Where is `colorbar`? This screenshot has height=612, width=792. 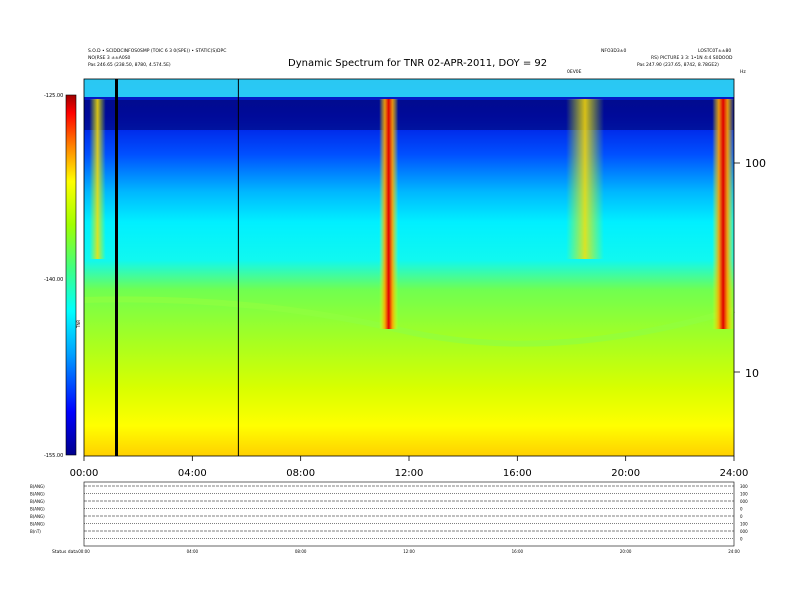
colorbar is located at coordinates (71, 275).